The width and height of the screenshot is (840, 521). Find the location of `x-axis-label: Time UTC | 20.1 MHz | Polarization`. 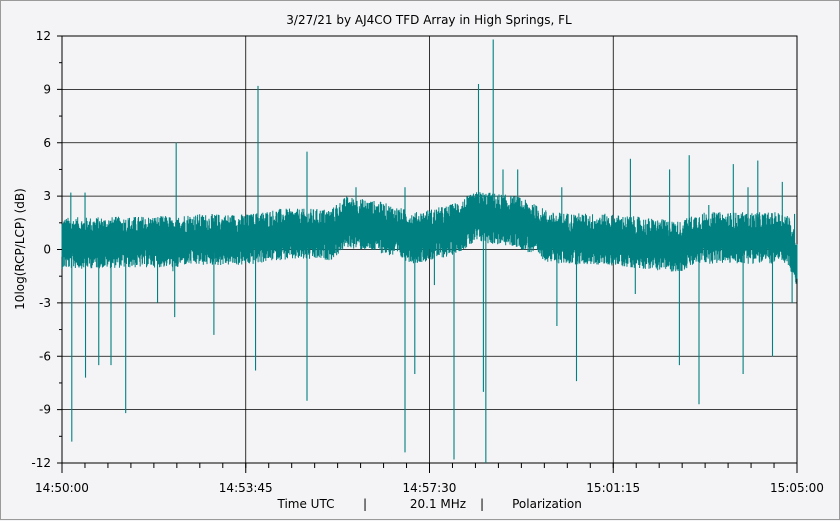

x-axis-label: Time UTC | 20.1 MHz | Polarization is located at coordinates (429, 504).